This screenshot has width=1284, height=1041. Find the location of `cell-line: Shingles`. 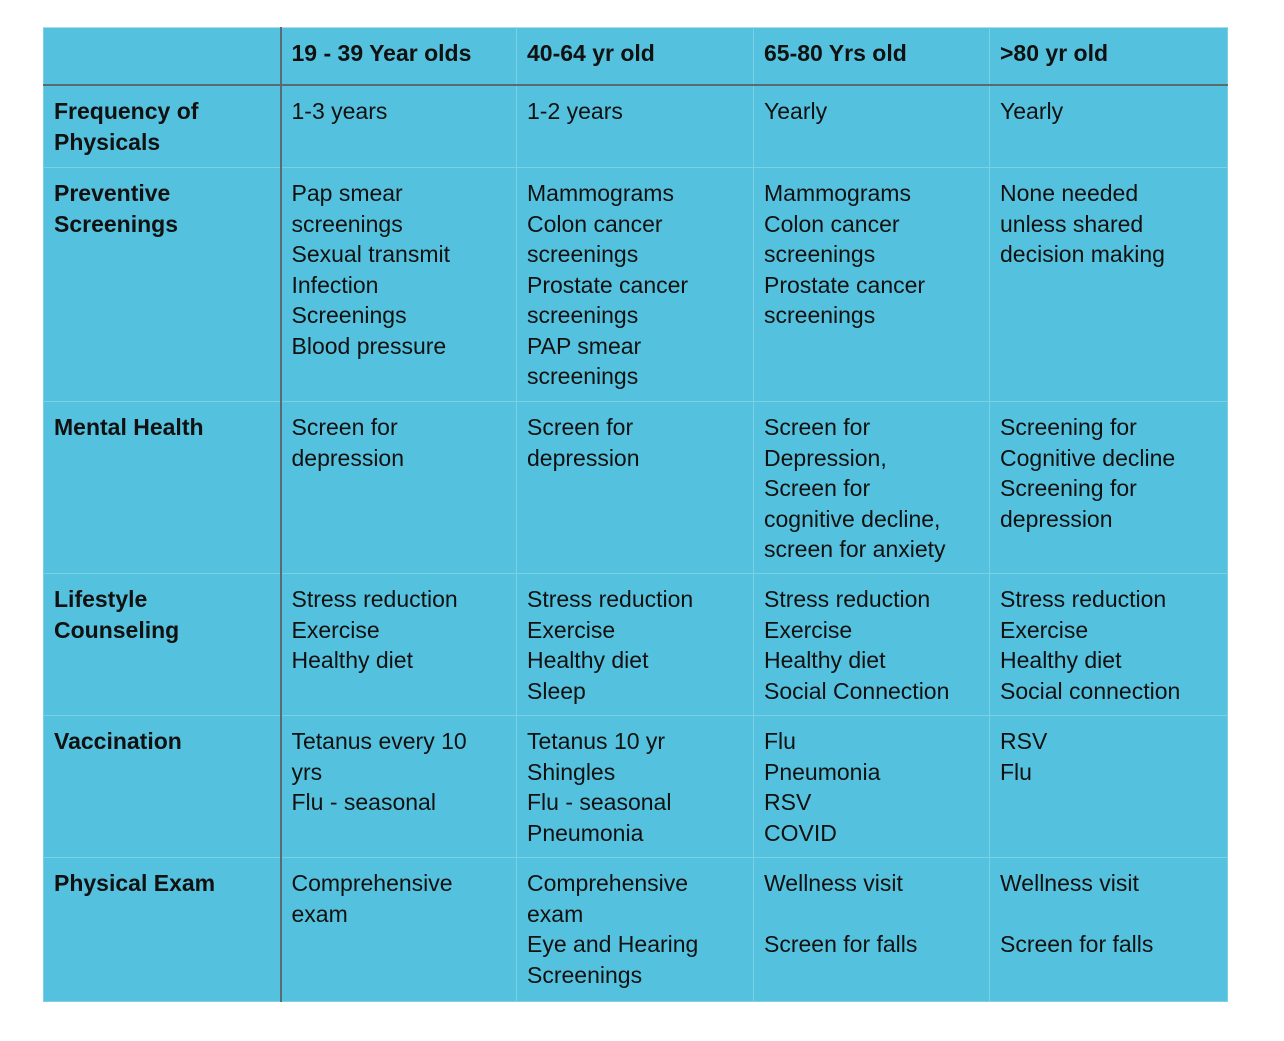

cell-line: Shingles is located at coordinates (571, 771).